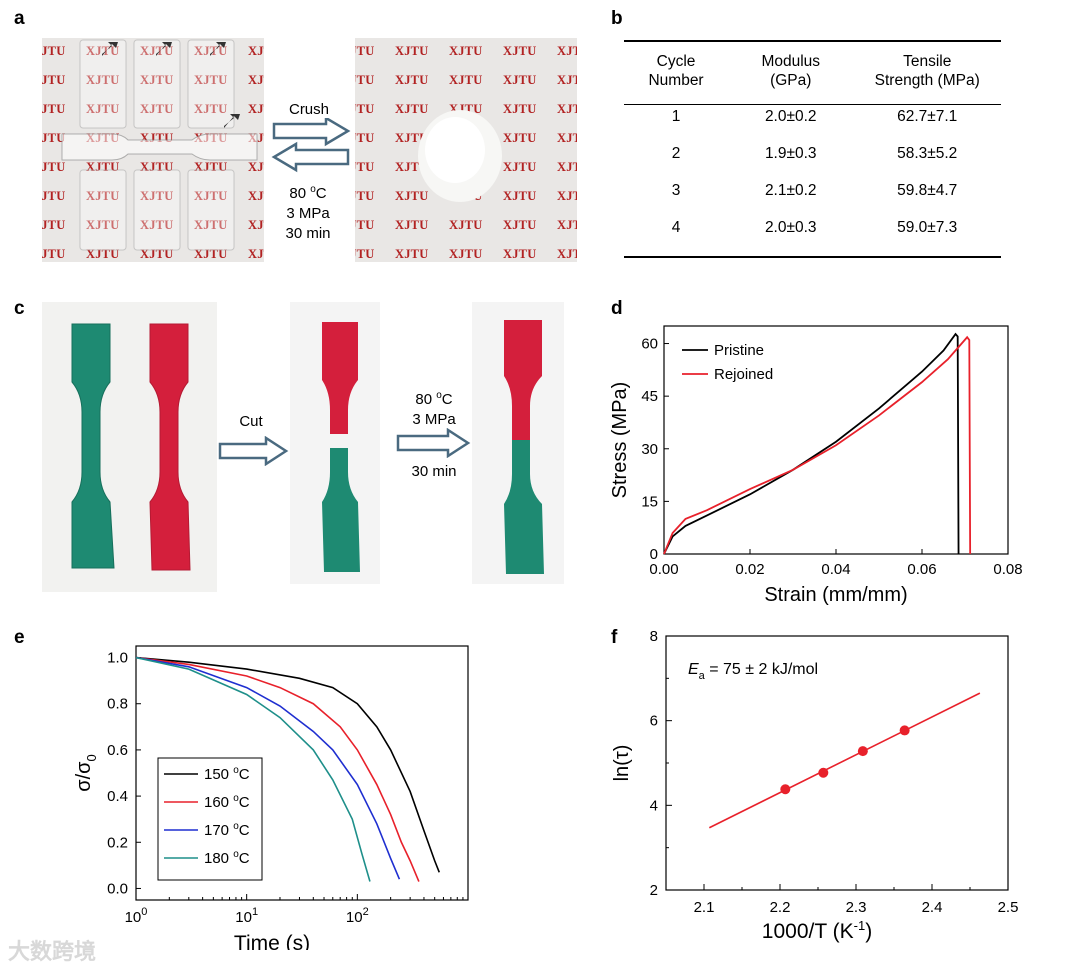 The width and height of the screenshot is (1080, 969). Describe the element at coordinates (654, 890) in the screenshot. I see `y-tick-label: 2` at that location.